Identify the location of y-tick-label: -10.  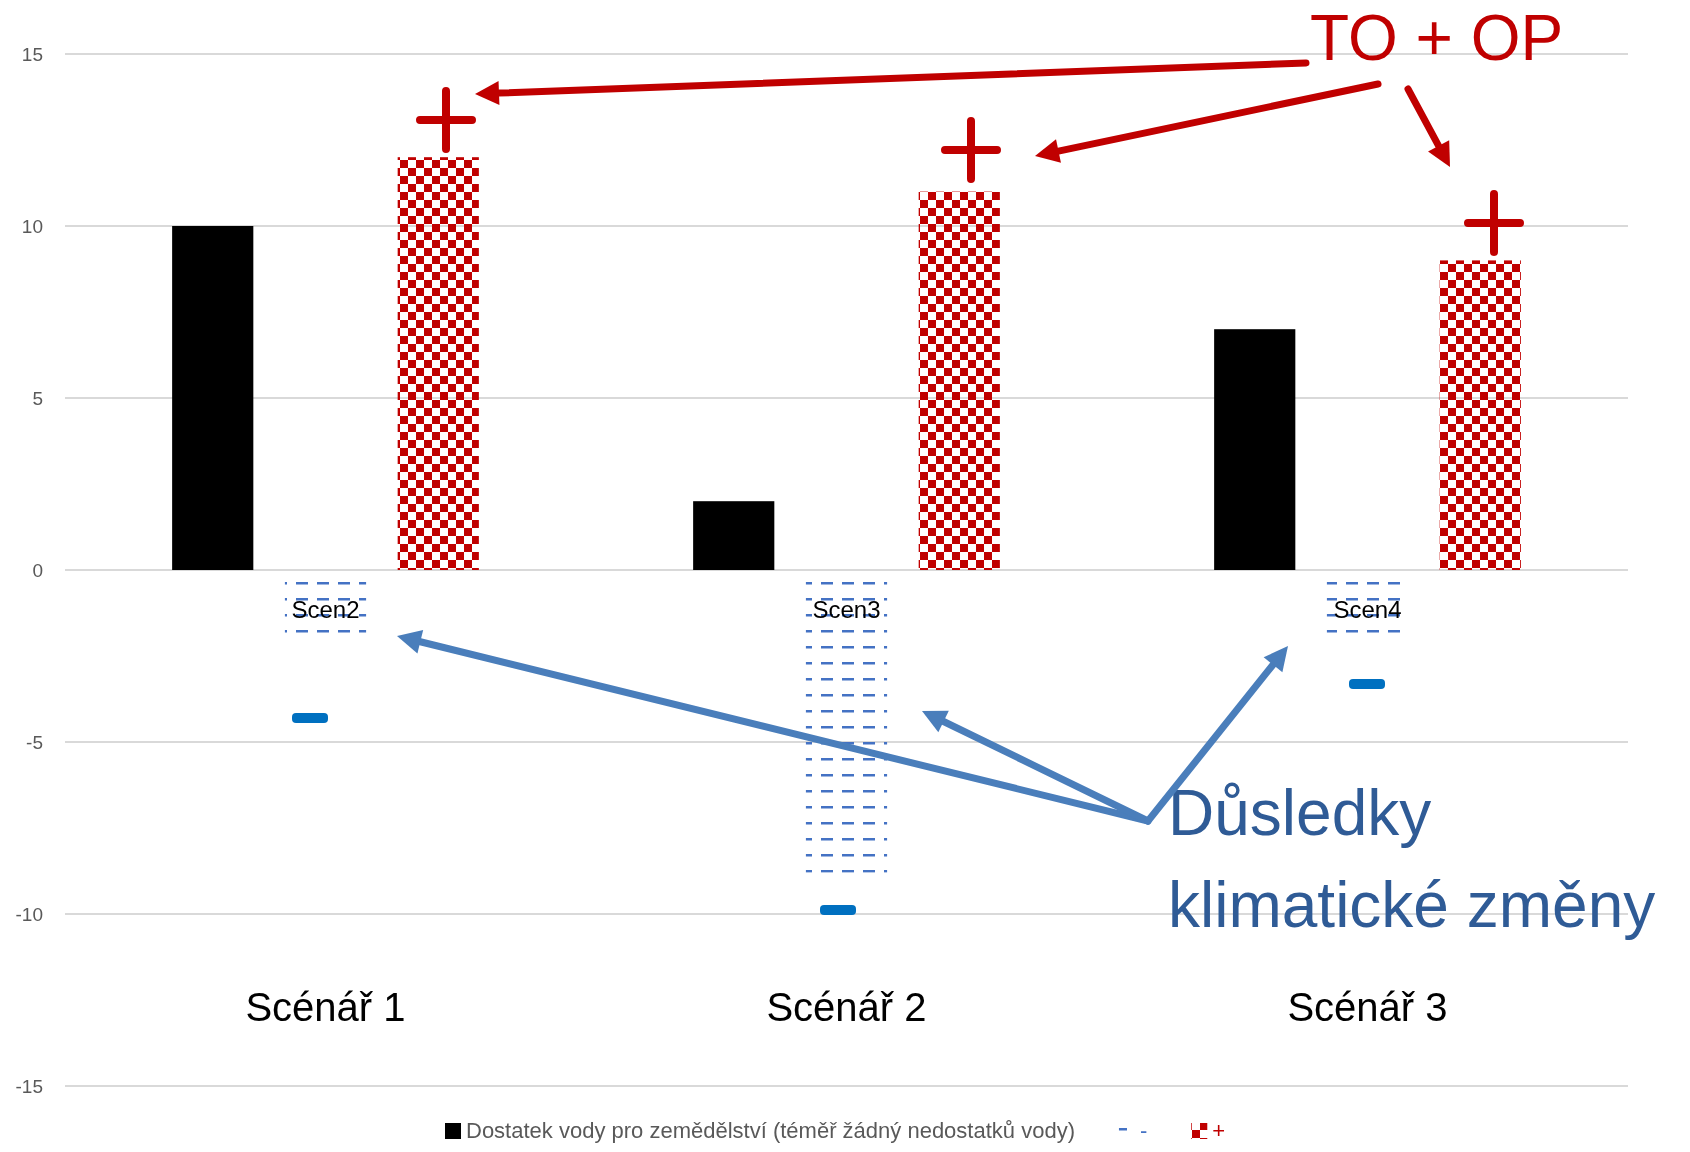
(29, 914).